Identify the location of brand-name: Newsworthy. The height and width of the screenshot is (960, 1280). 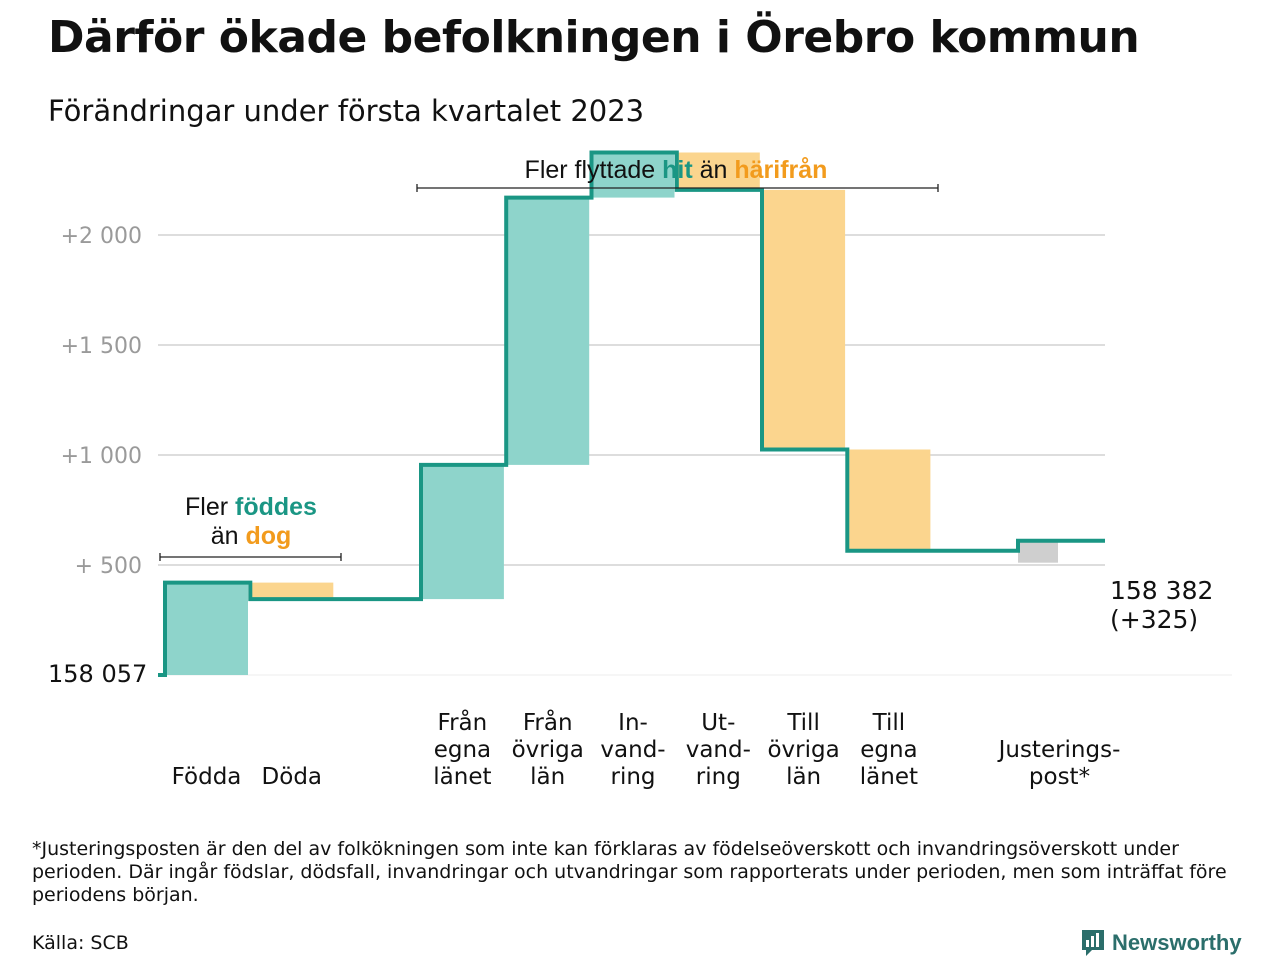
(1177, 942).